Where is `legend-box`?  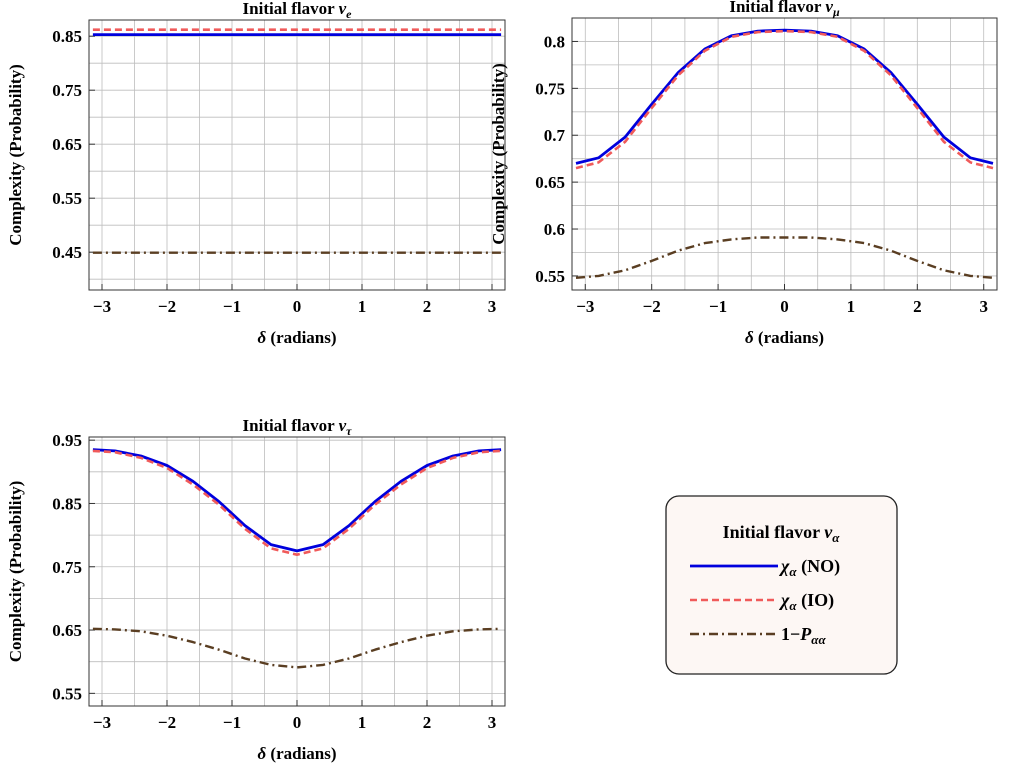 legend-box is located at coordinates (781, 585).